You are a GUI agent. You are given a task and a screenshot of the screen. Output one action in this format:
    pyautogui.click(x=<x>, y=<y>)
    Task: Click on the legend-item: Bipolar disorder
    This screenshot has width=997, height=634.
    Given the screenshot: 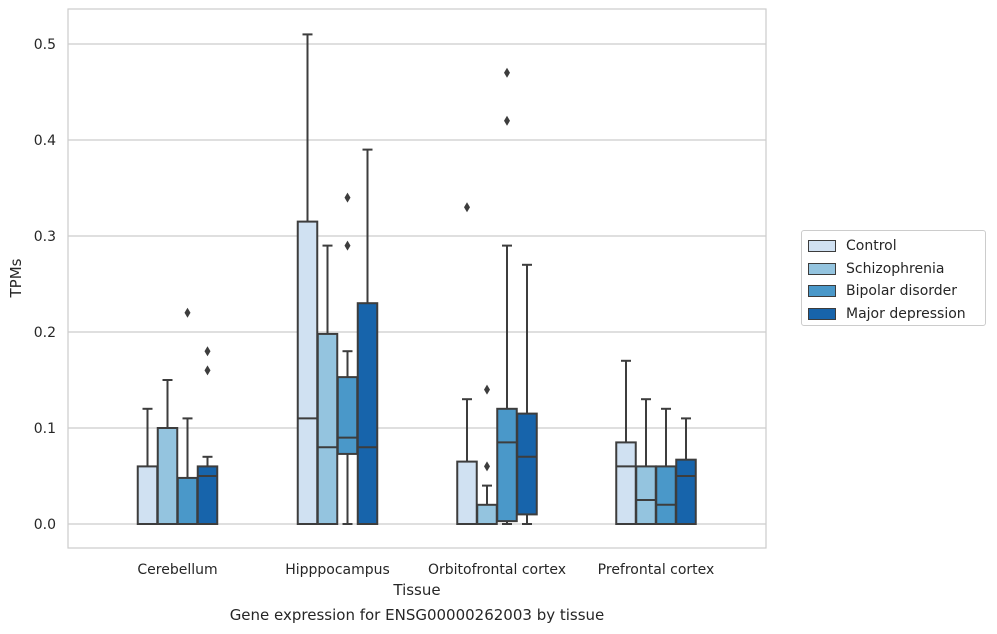 What is the action you would take?
    pyautogui.click(x=893, y=291)
    